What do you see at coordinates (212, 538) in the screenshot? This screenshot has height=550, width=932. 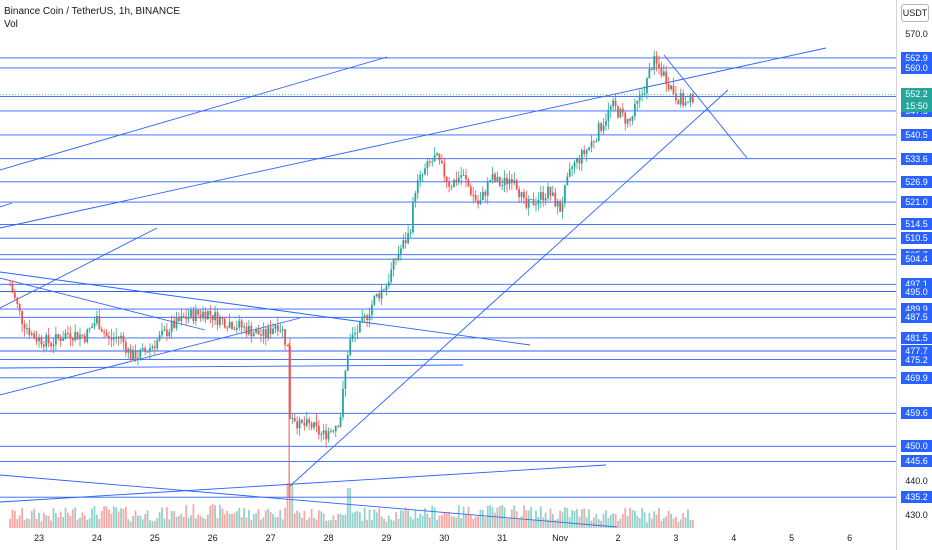 I see `time-tick-label: 26` at bounding box center [212, 538].